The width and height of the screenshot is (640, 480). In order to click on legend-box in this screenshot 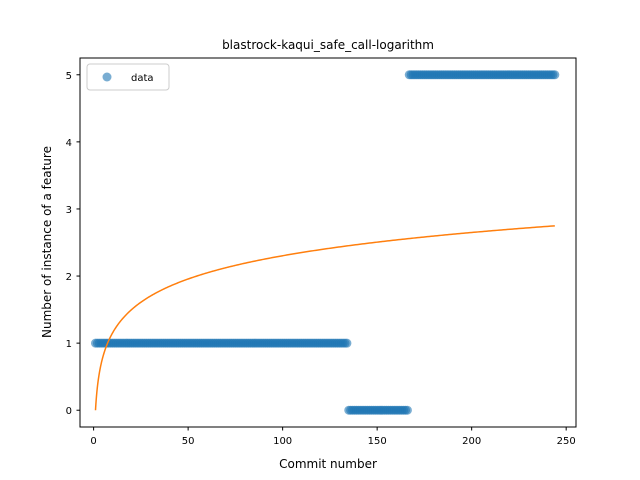, I will do `click(128, 77)`.